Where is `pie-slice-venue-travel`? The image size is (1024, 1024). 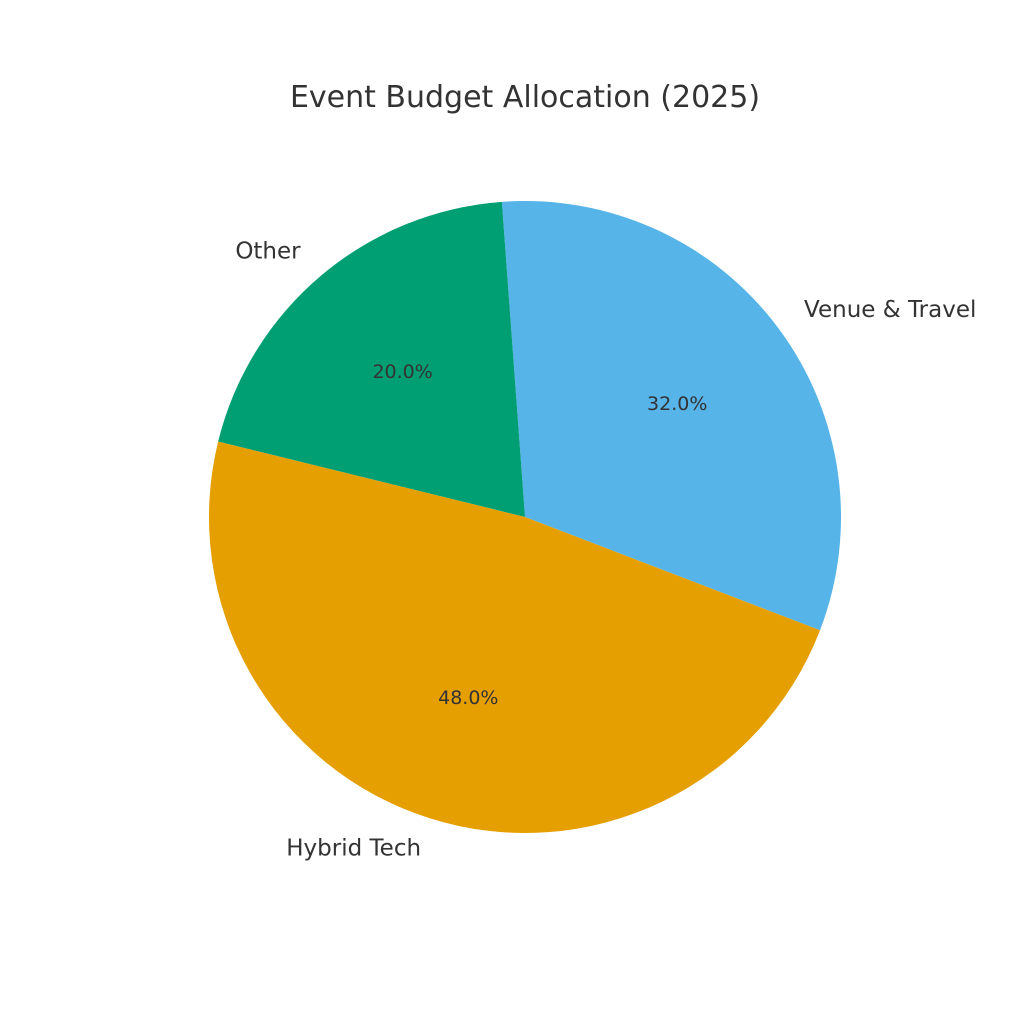 pie-slice-venue-travel is located at coordinates (671, 416).